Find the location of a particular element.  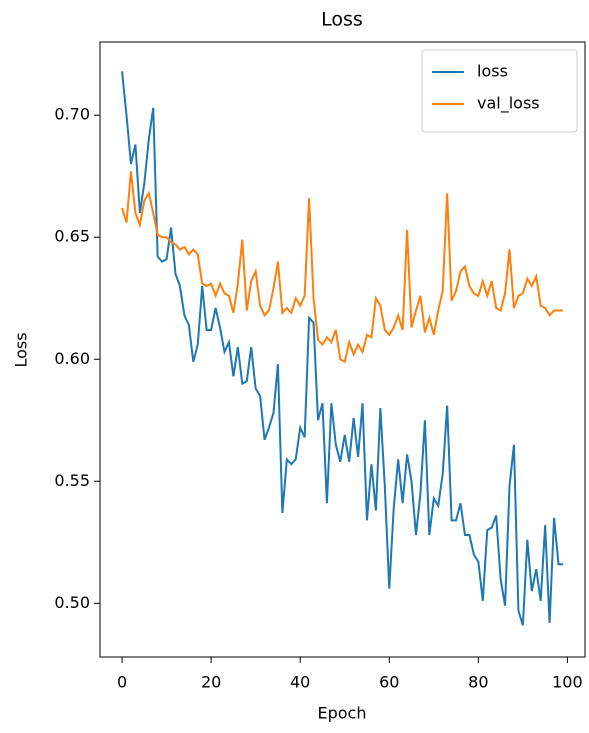

legend-label: loss is located at coordinates (492, 71).